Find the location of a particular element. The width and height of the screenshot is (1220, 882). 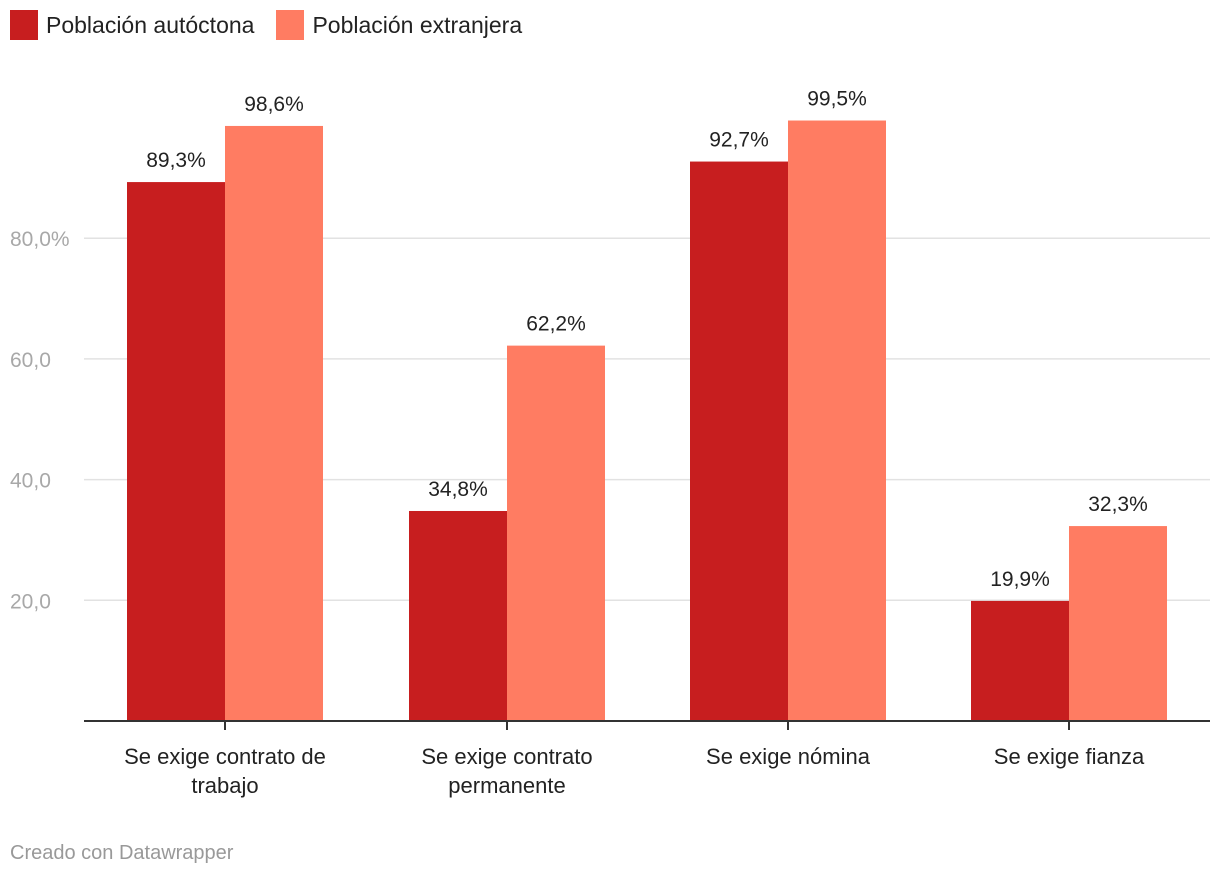

footer-credit: Creado con Datawrapper is located at coordinates (122, 853).